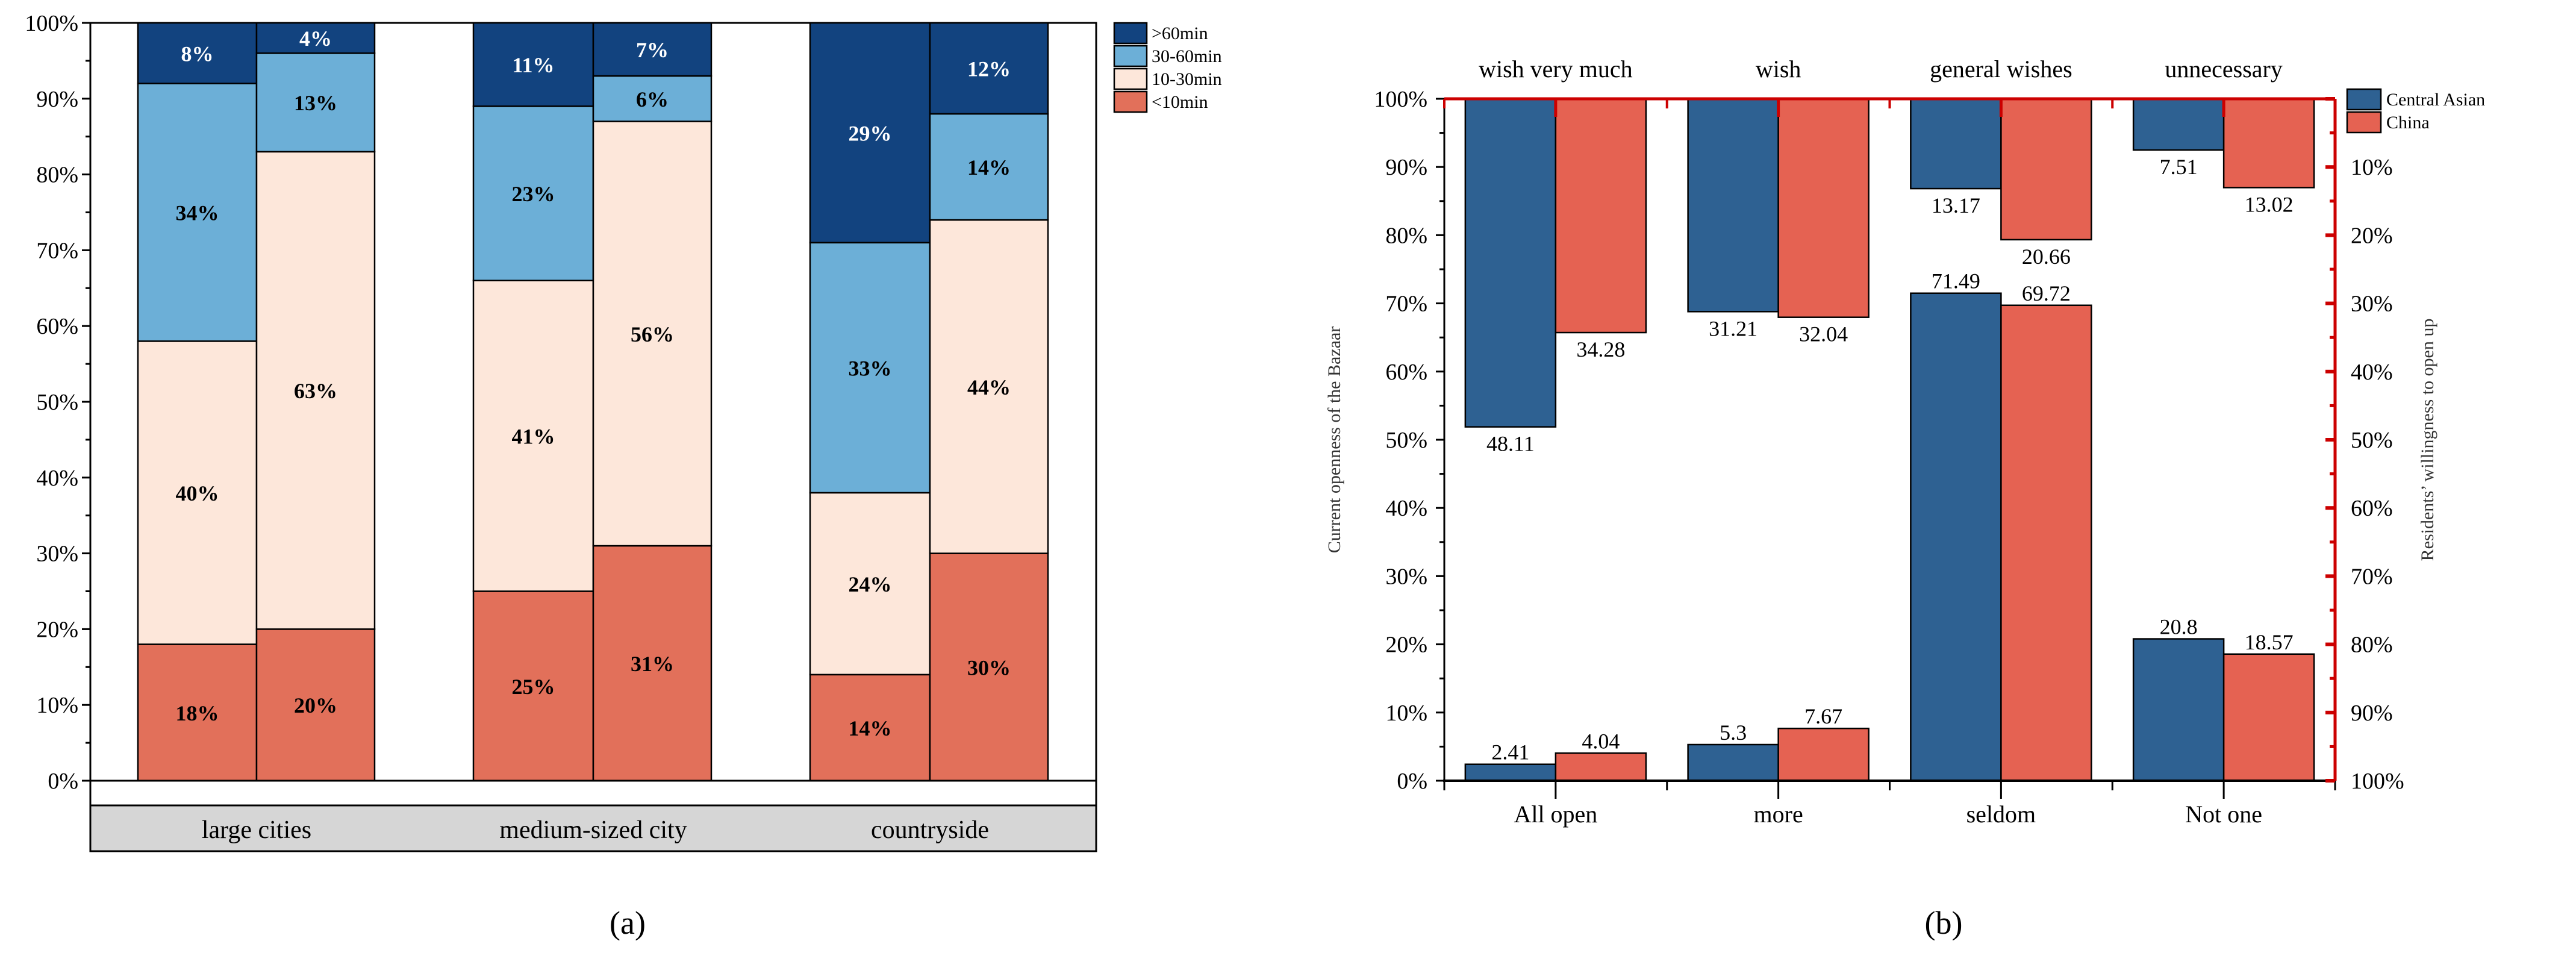 This screenshot has height=953, width=2576. What do you see at coordinates (1406, 235) in the screenshot?
I see `chart-b-y-tick-label: 80%` at bounding box center [1406, 235].